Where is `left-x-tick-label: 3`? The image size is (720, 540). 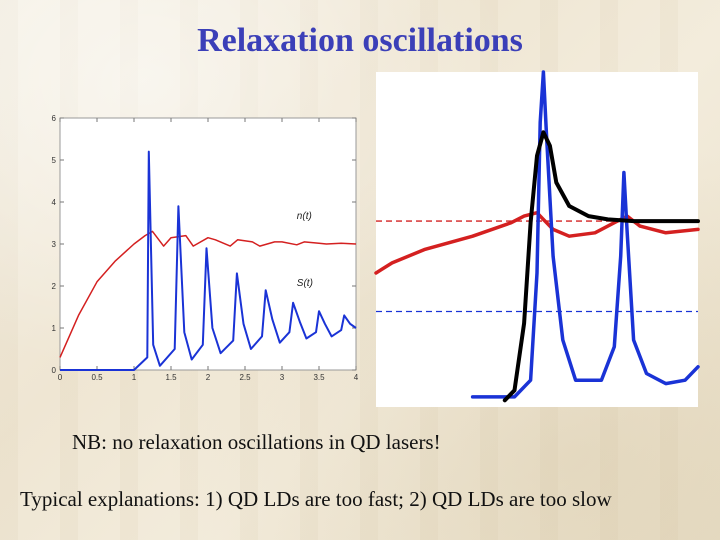 left-x-tick-label: 3 is located at coordinates (282, 377).